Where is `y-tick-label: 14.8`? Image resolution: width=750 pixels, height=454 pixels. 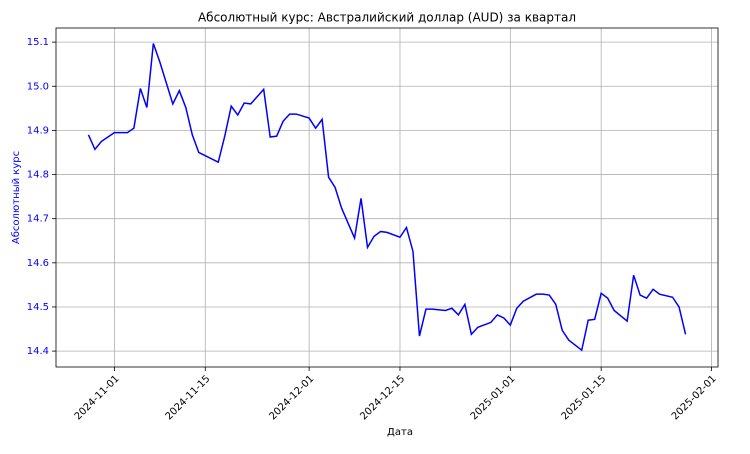 y-tick-label: 14.8 is located at coordinates (38, 175).